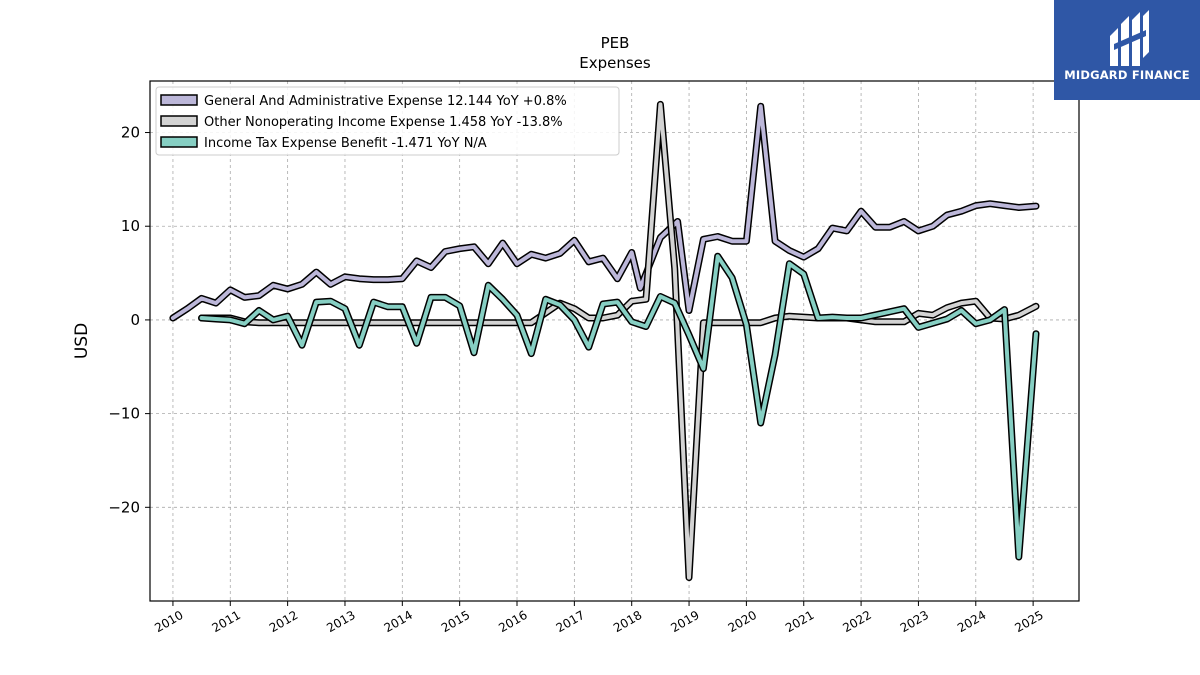  I want to click on x-tick-label: 2012, so click(283, 621).